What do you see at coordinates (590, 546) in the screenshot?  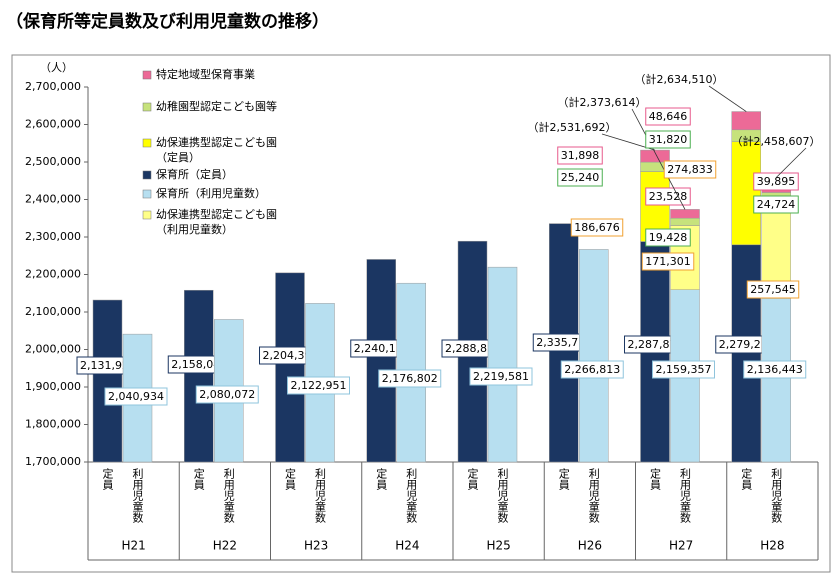 I see `x-tick-label: H26` at bounding box center [590, 546].